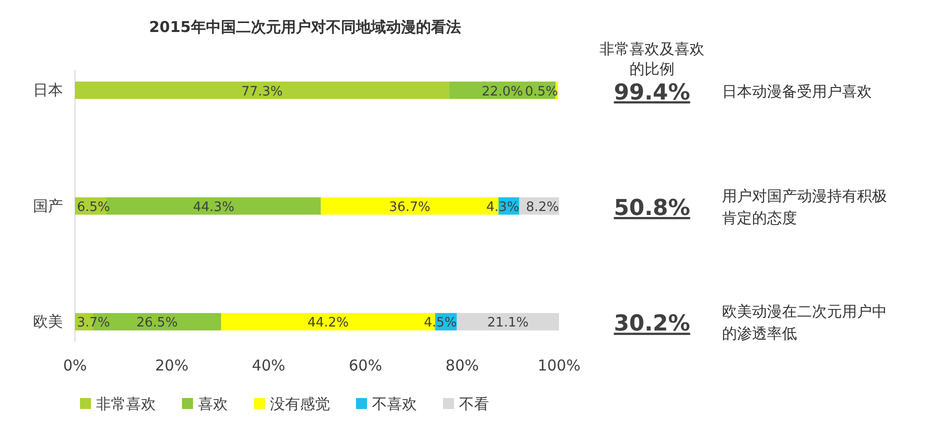  Describe the element at coordinates (804, 207) in the screenshot. I see `text: 用户对国产动漫持有积极肯定的态度` at that location.